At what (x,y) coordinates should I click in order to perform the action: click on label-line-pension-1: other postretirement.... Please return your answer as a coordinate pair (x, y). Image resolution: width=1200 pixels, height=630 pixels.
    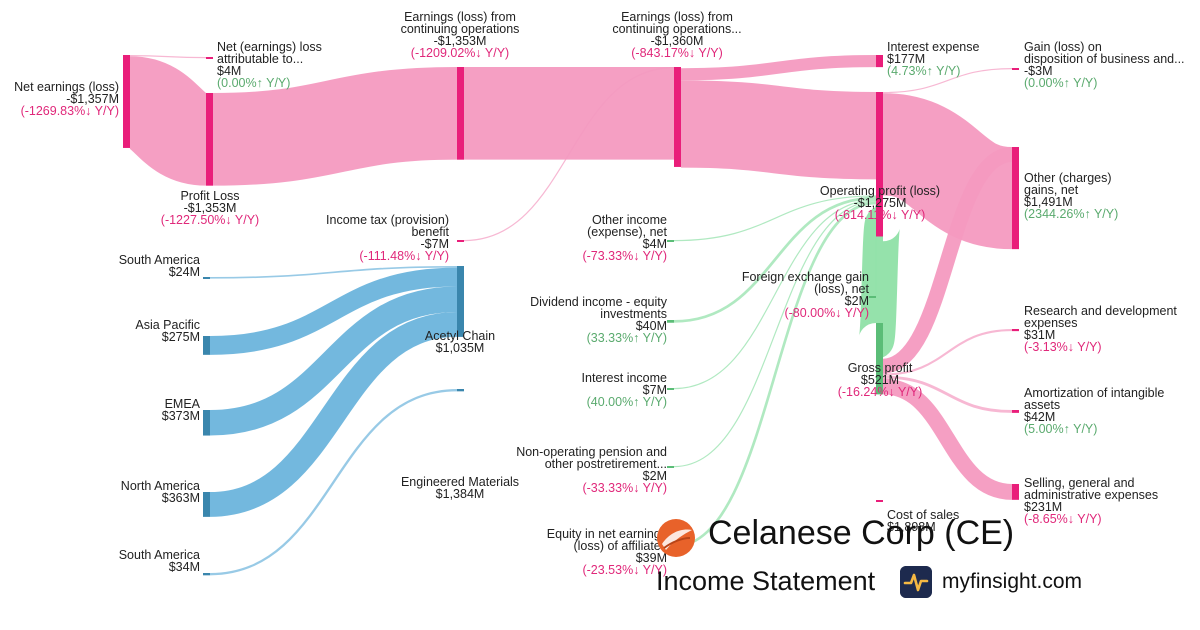
    Looking at the image, I should click on (606, 464).